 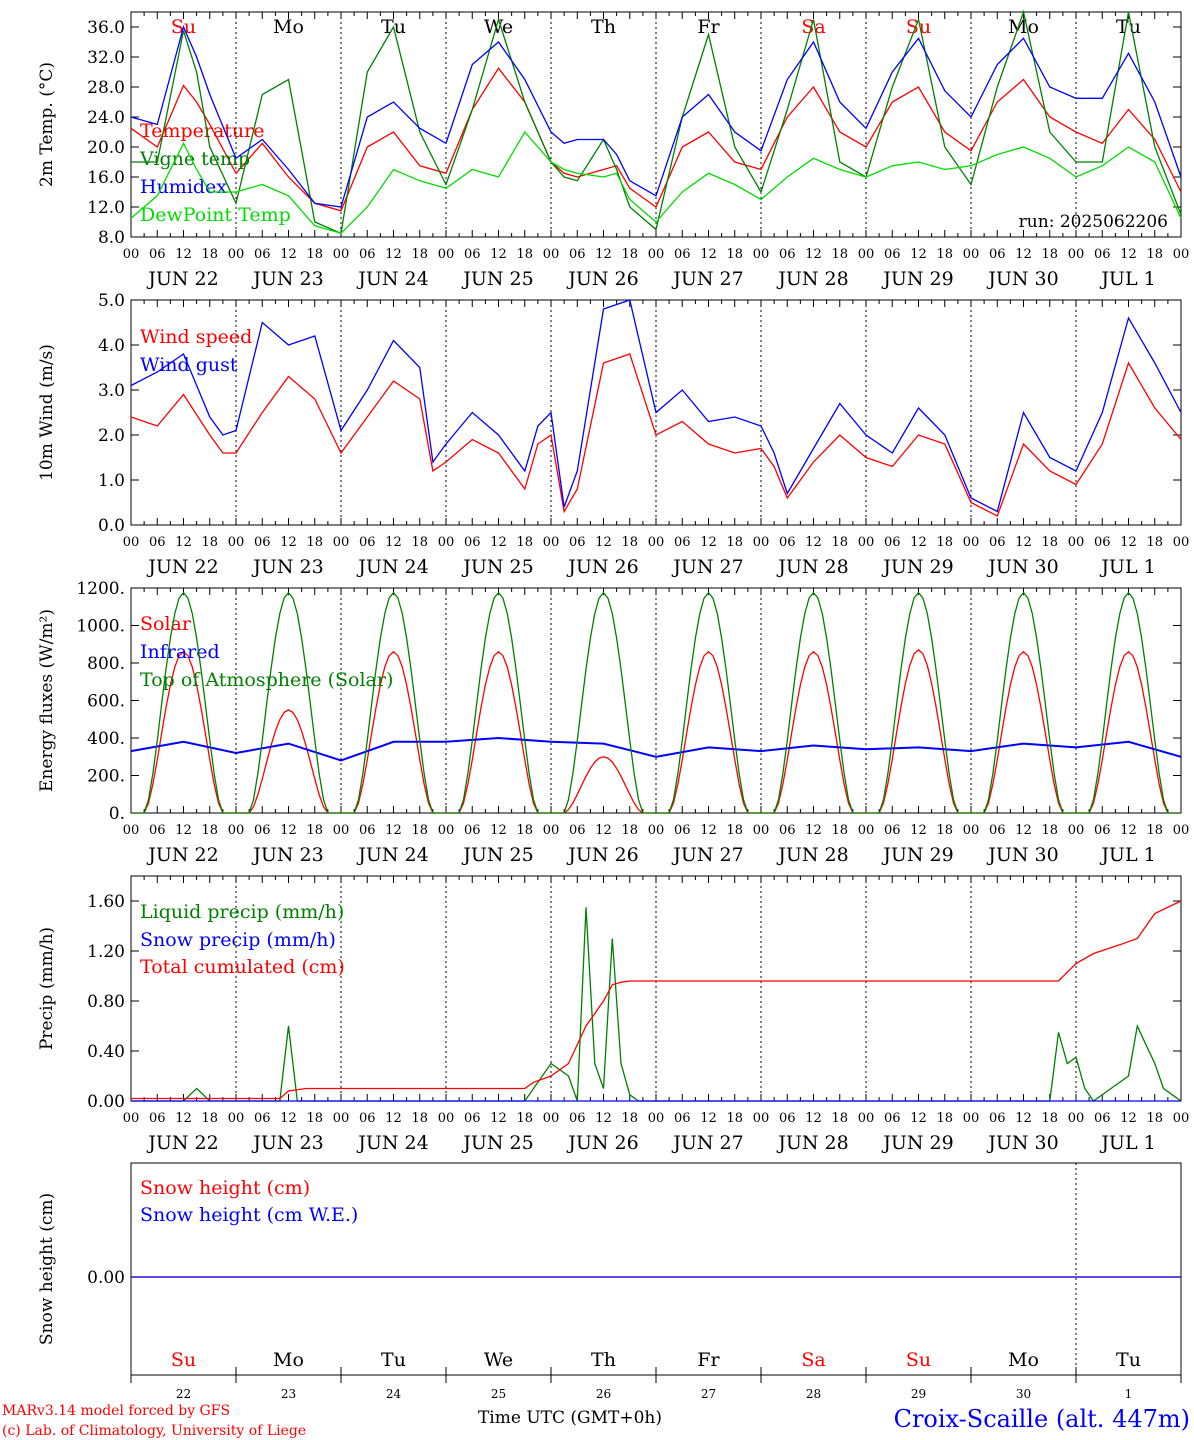 What do you see at coordinates (47, 1269) in the screenshot?
I see `y-axis-label: Snow height (cm)` at bounding box center [47, 1269].